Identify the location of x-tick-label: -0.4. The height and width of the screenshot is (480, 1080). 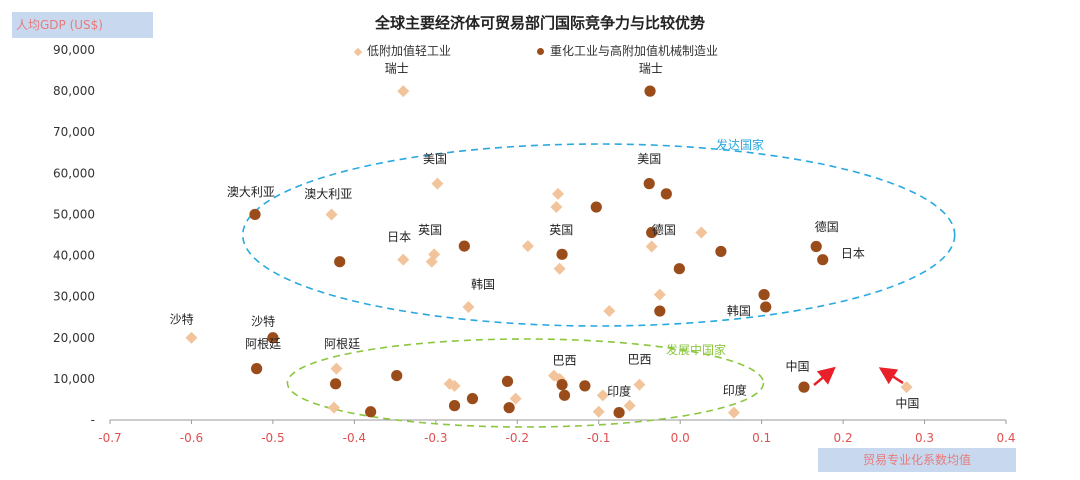
(354, 438).